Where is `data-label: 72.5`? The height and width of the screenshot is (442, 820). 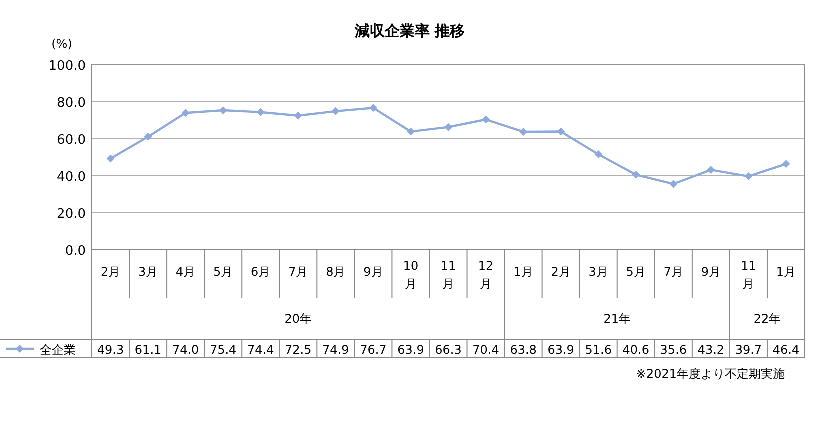 data-label: 72.5 is located at coordinates (298, 350).